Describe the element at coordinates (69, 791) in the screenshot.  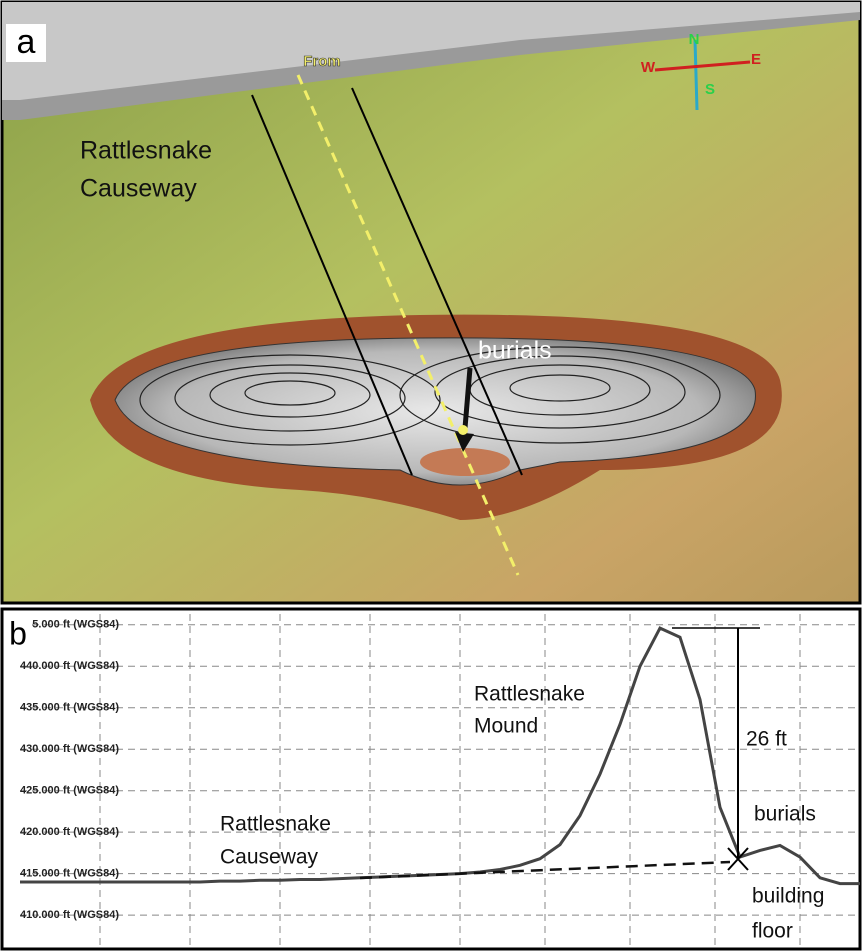
I see `y-tick-label: 425.000 ft (WGS84)` at that location.